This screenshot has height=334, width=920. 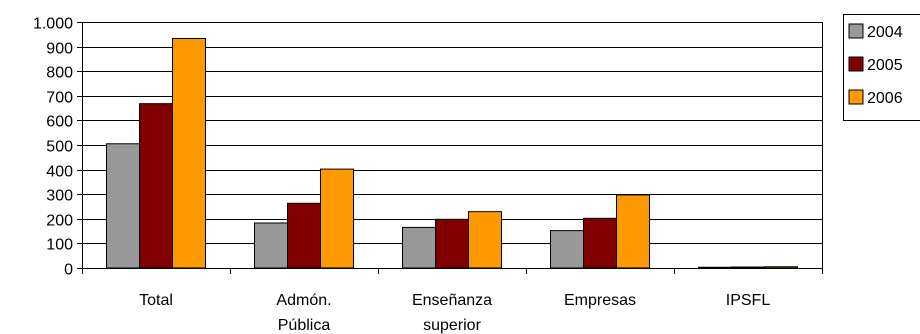 I want to click on y-tick-label: 1.000, so click(x=53, y=24).